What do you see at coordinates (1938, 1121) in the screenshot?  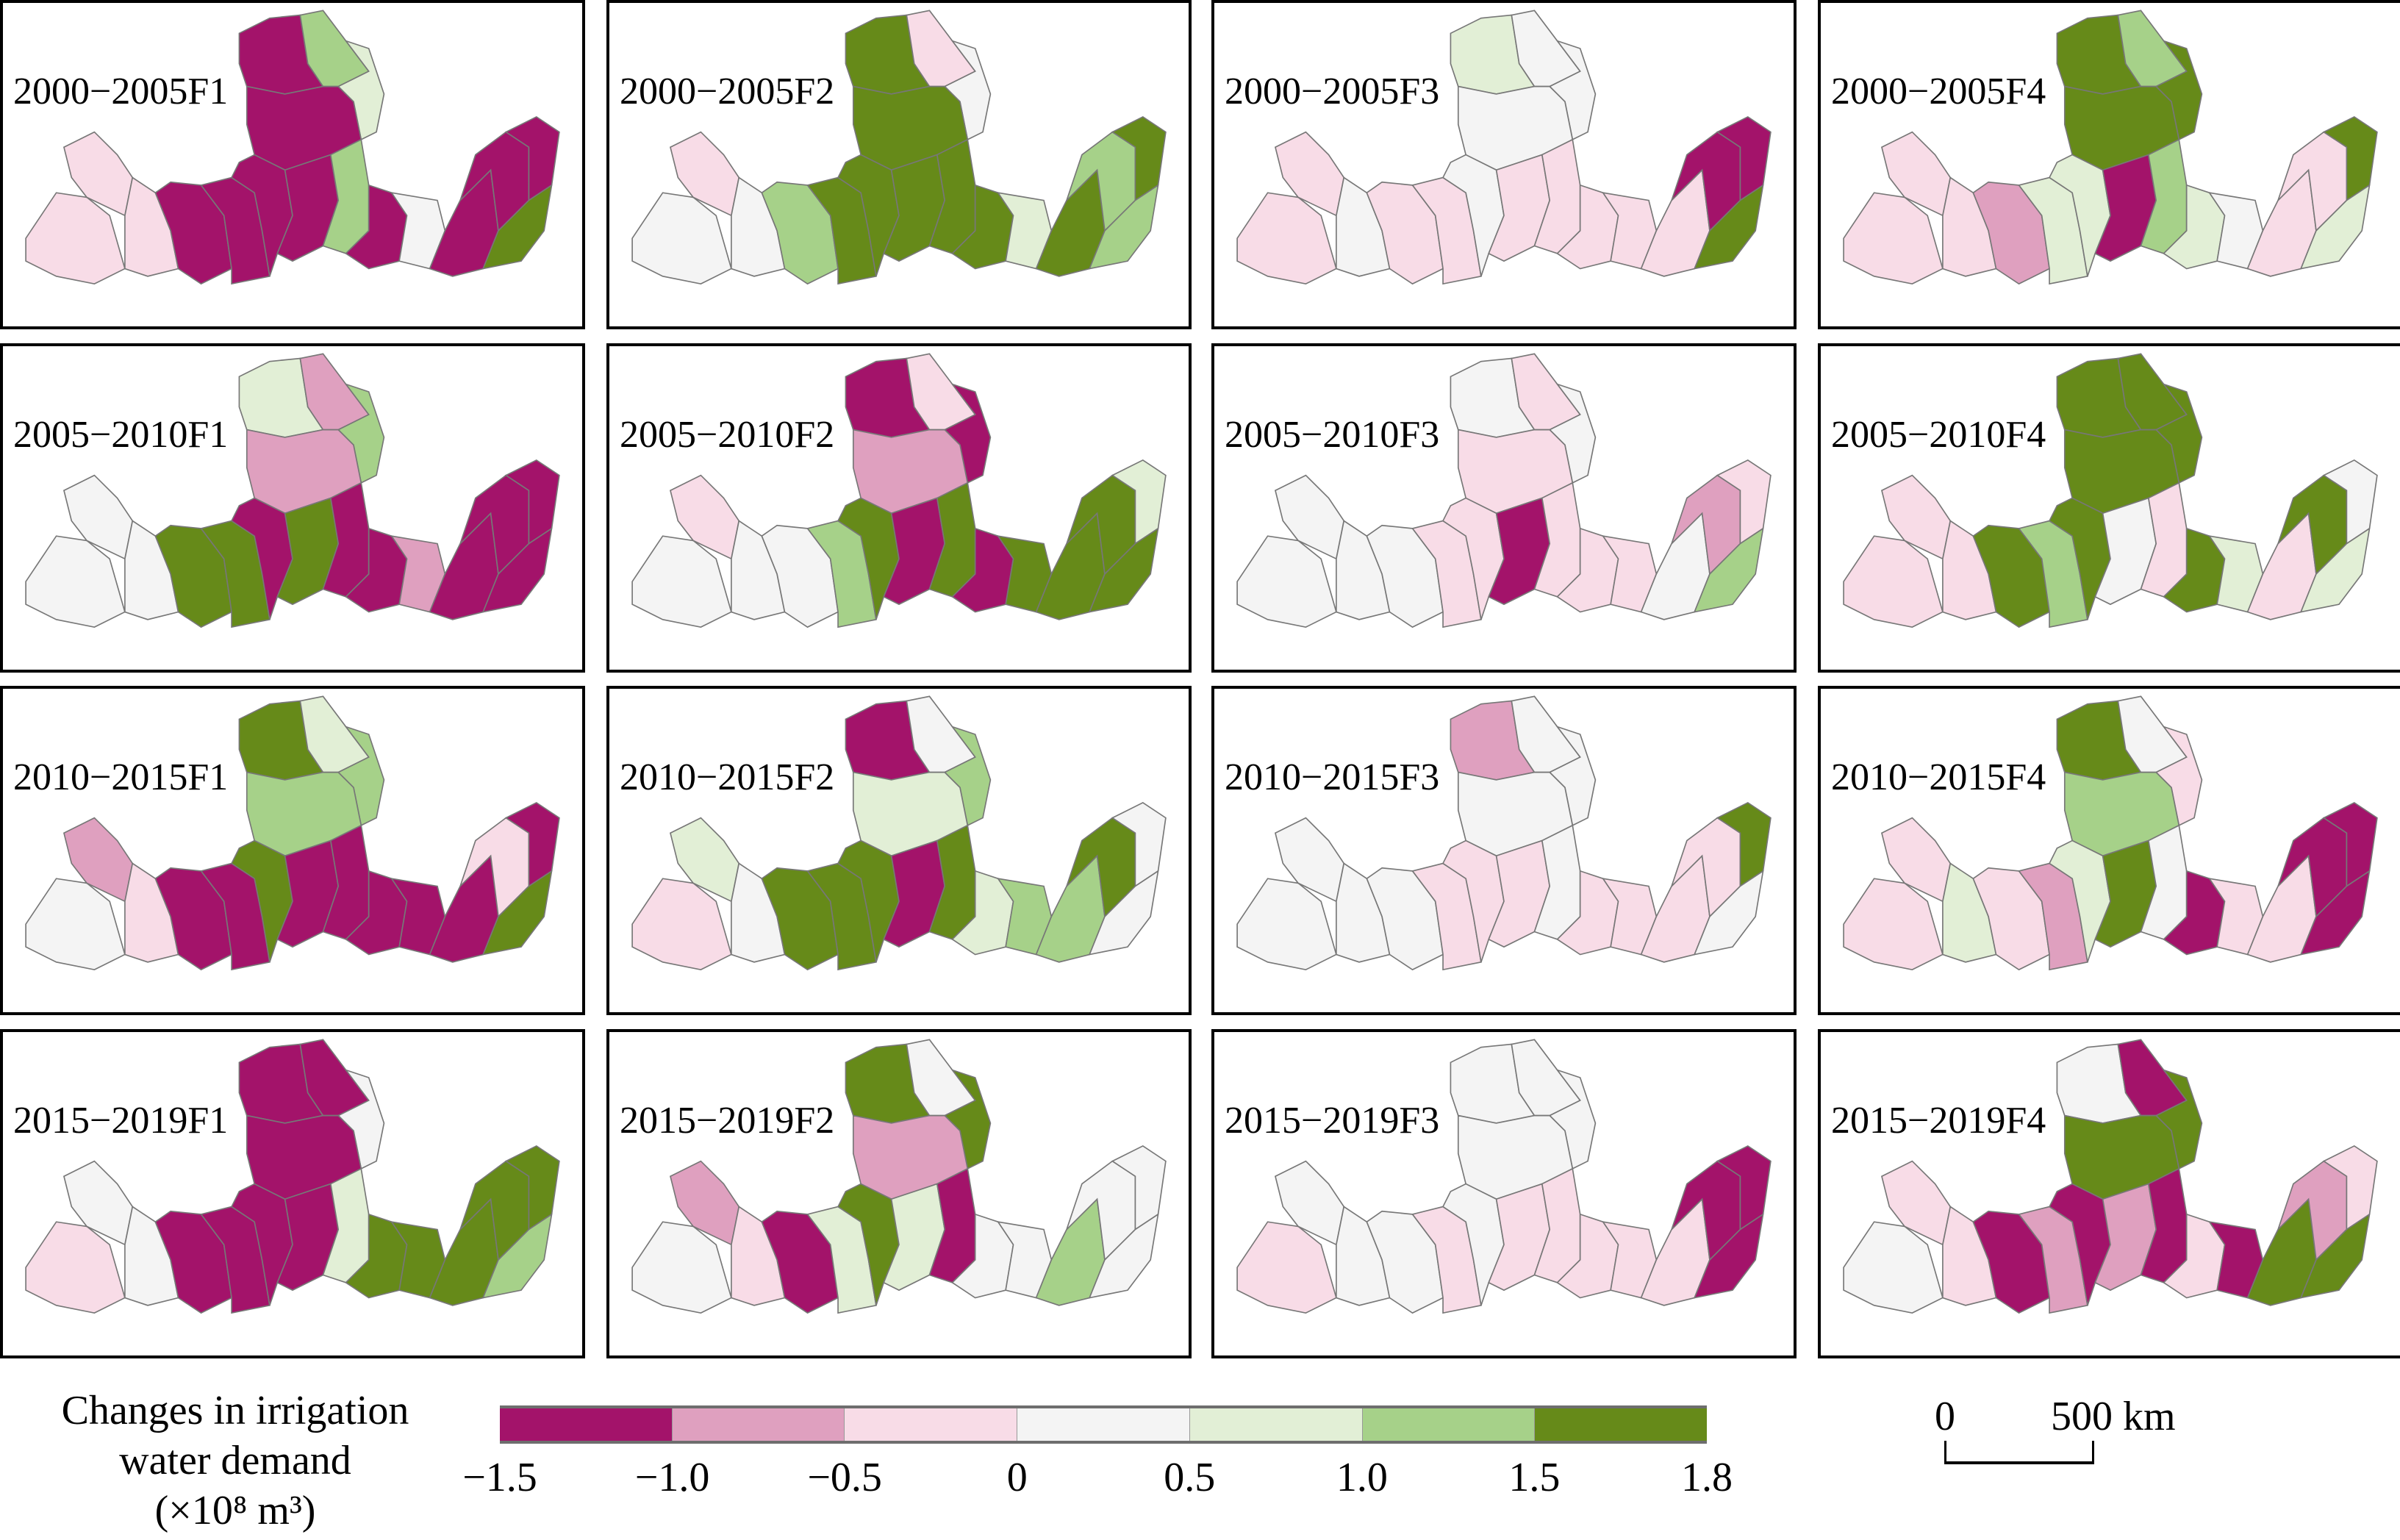 I see `panel-label: 2015−2019F4` at bounding box center [1938, 1121].